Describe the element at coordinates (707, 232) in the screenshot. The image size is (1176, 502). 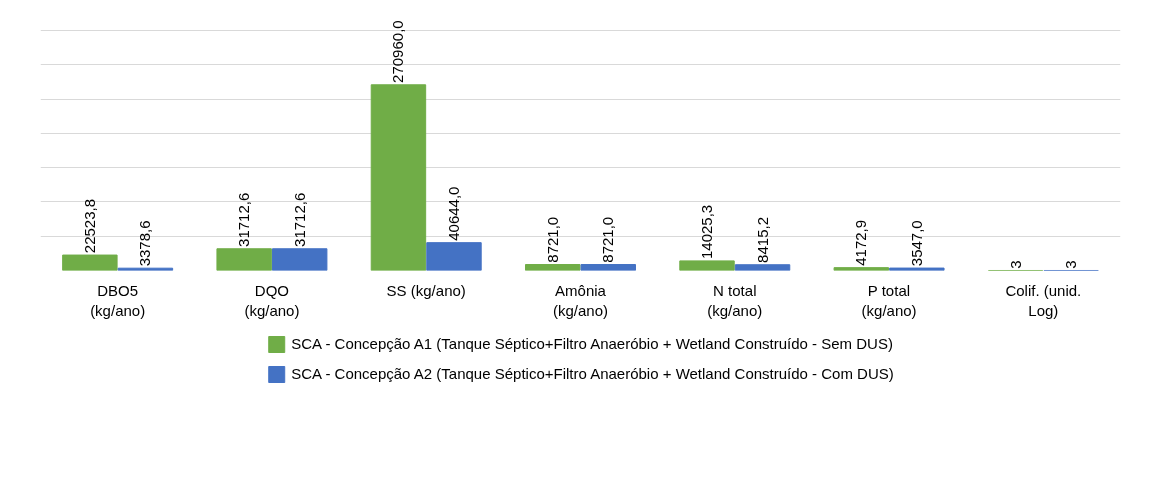
I see `data-label: 14025,3` at that location.